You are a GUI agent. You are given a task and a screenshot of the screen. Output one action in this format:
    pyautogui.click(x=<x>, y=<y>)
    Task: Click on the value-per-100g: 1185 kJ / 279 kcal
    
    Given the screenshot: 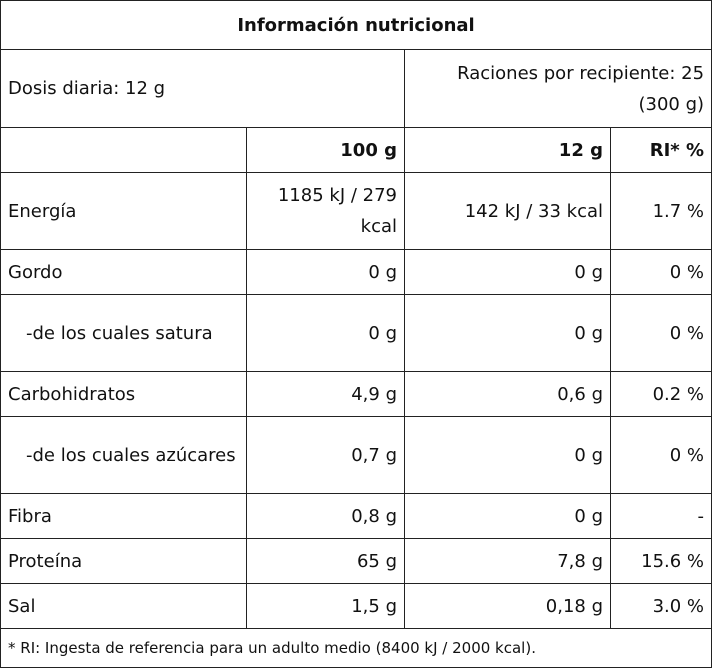 What is the action you would take?
    pyautogui.click(x=325, y=211)
    